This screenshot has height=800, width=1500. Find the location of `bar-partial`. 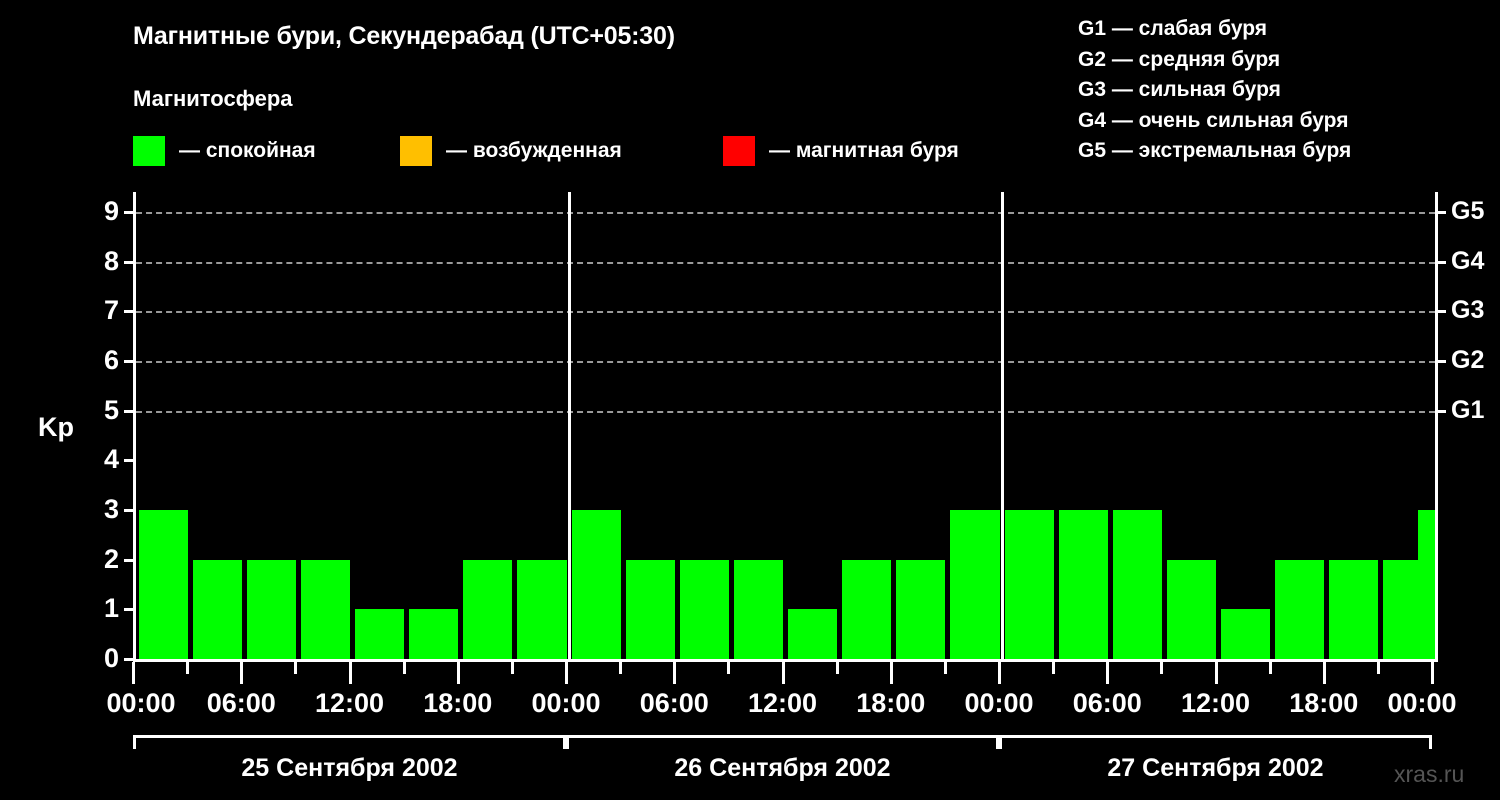

bar-partial is located at coordinates (1426, 584).